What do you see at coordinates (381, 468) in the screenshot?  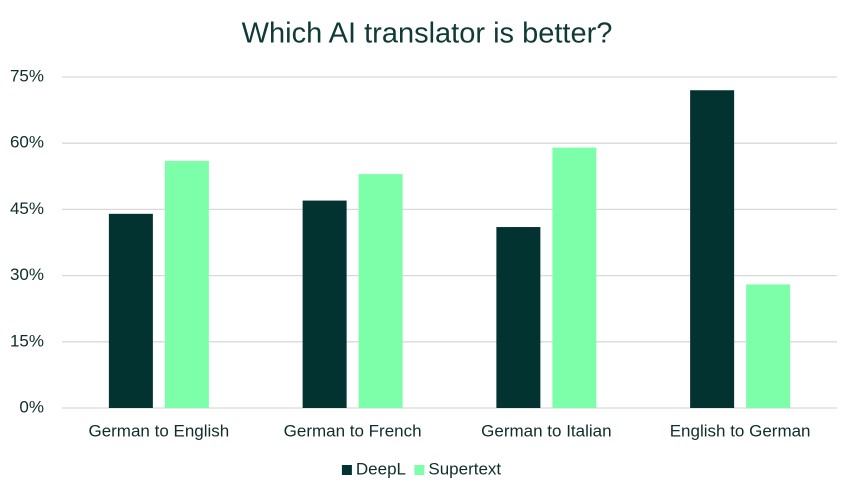 I see `legend-label: DeepL` at bounding box center [381, 468].